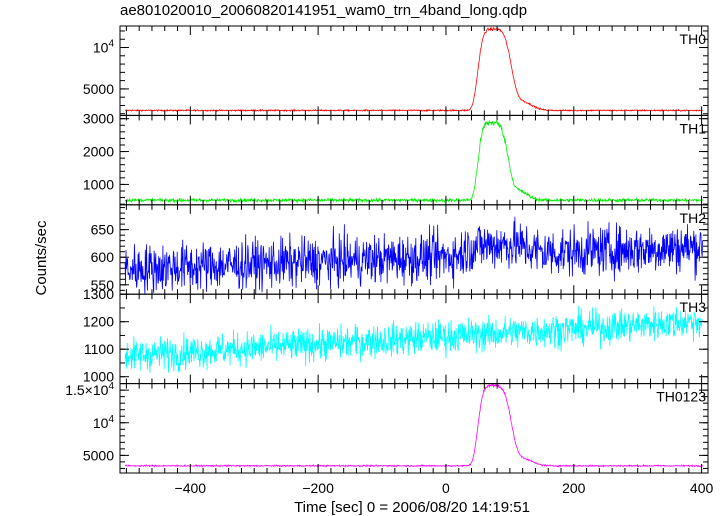  Describe the element at coordinates (413, 255) in the screenshot. I see `series-line-th2` at that location.